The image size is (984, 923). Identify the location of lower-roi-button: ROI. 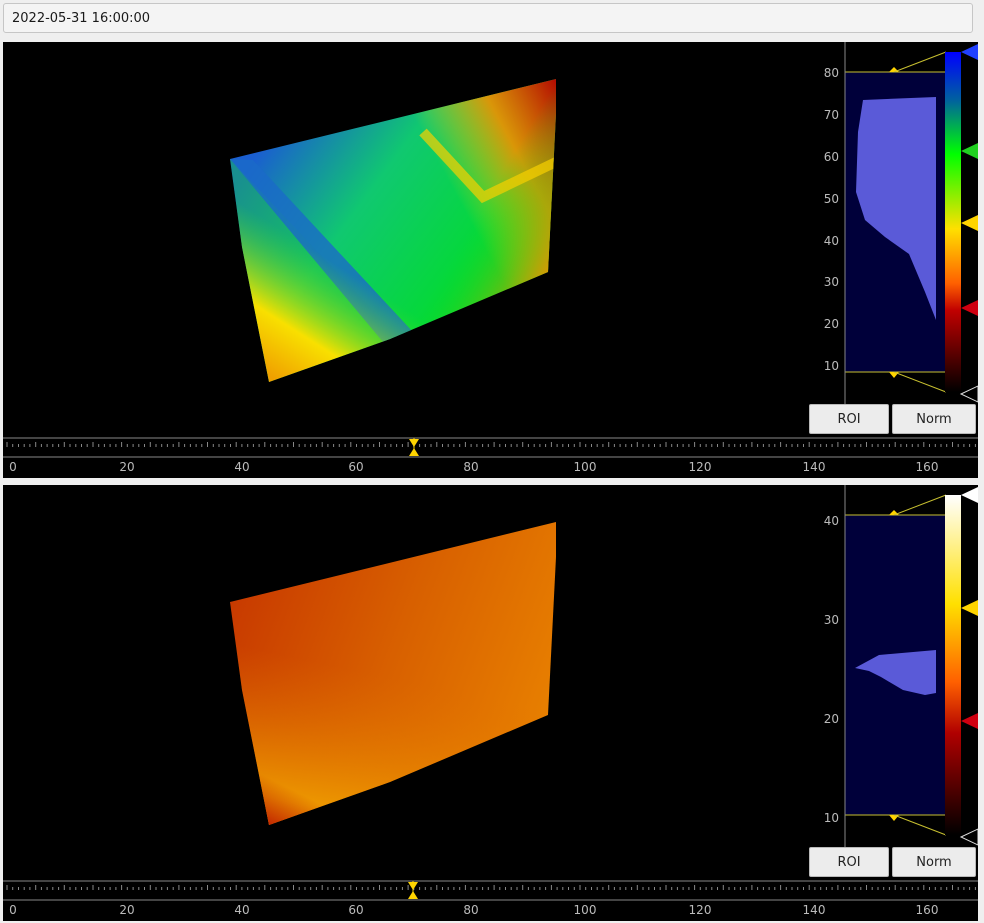
(849, 862).